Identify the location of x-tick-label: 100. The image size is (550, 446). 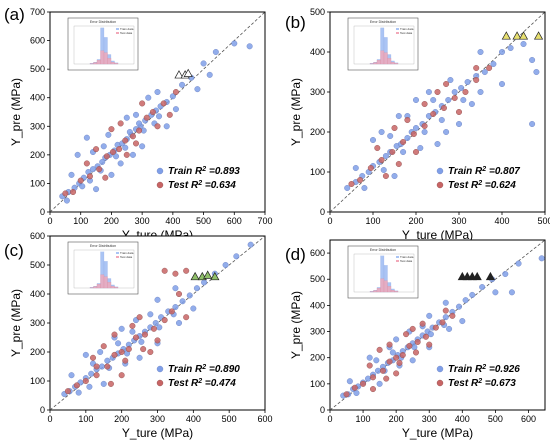
(363, 419).